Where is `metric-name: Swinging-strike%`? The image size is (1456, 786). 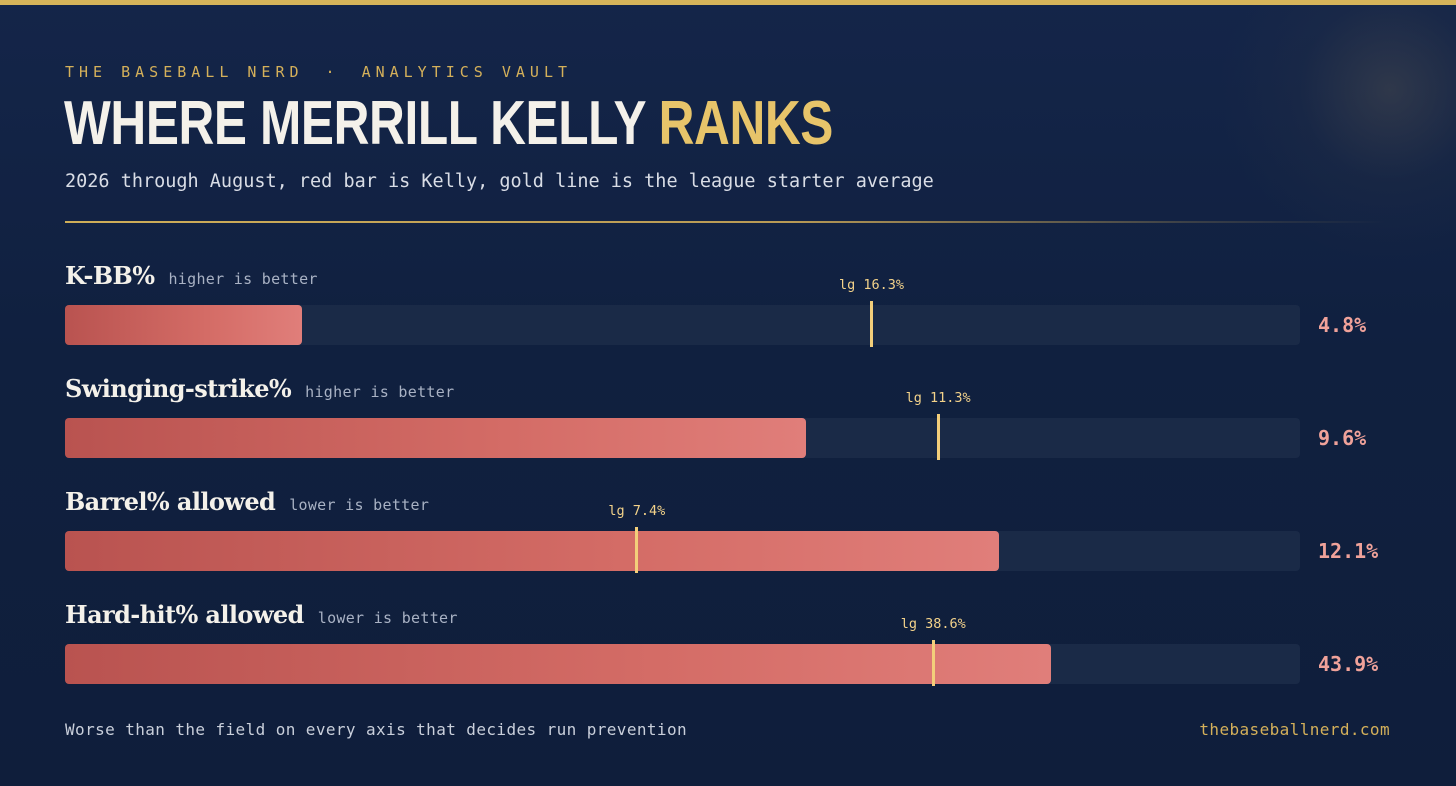
metric-name: Swinging-strike% is located at coordinates (178, 388).